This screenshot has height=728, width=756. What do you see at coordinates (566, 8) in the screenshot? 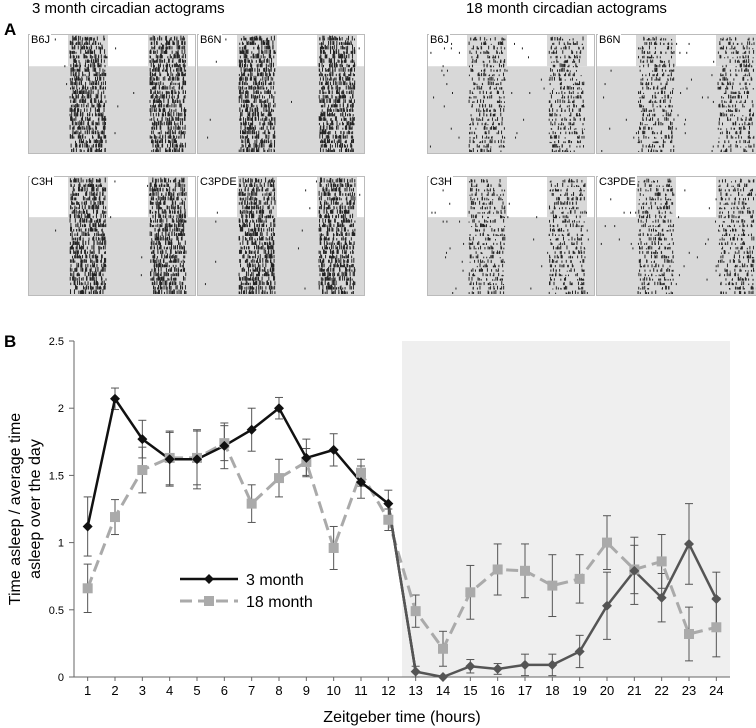
I see `group-title-18-month: 18 month circadian actograms` at bounding box center [566, 8].